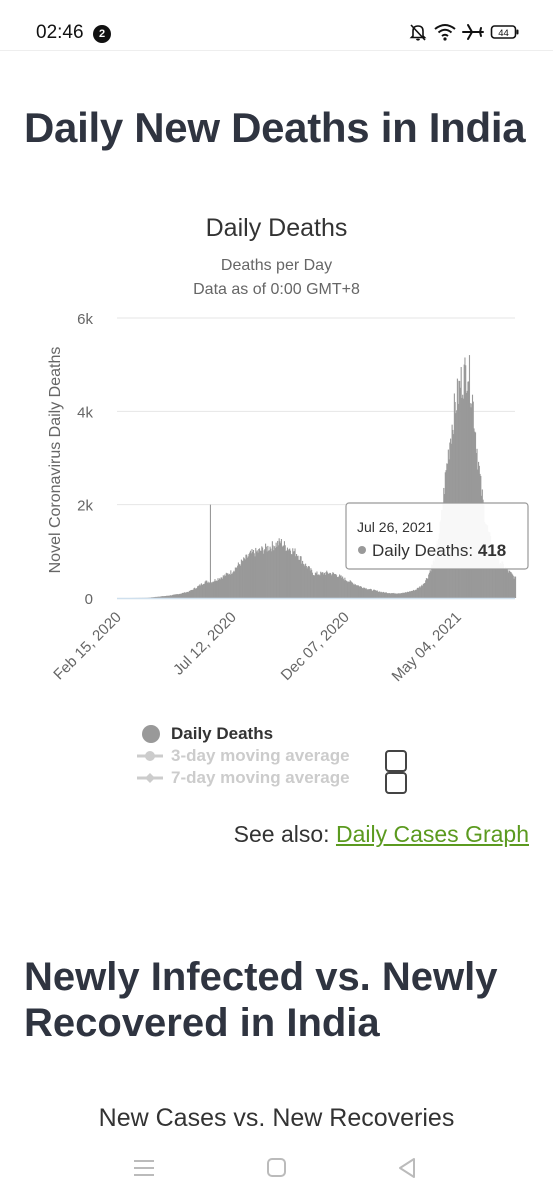 This screenshot has width=553, height=1200. I want to click on chart-title: Daily Deaths, so click(276, 228).